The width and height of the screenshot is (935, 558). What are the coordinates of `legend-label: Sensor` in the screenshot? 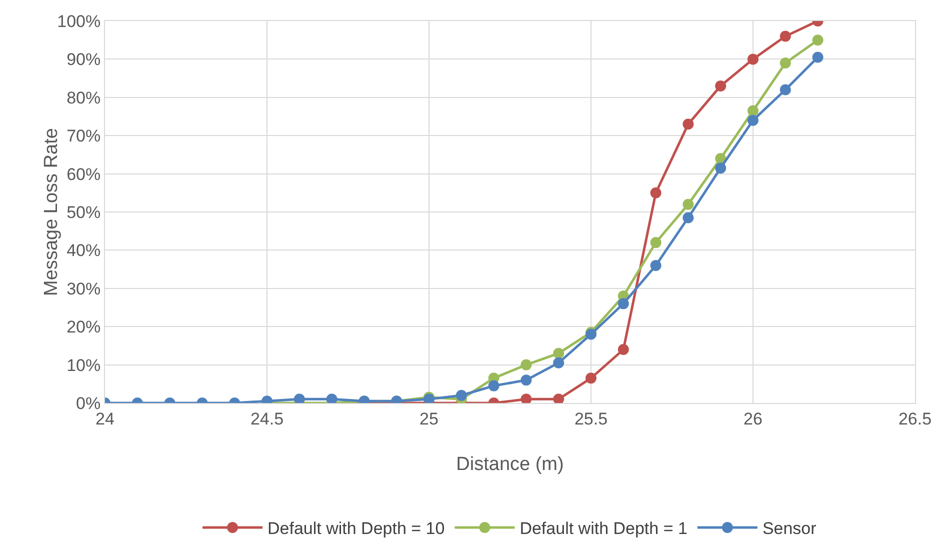 It's located at (789, 528).